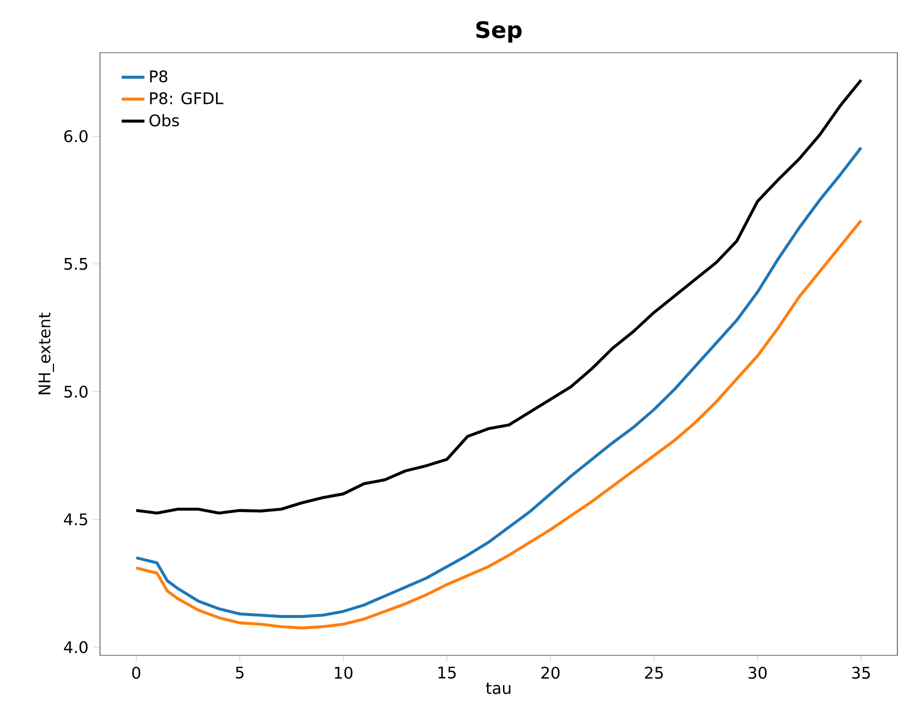 Image resolution: width=898 pixels, height=722 pixels. What do you see at coordinates (447, 672) in the screenshot?
I see `x-tick-label: 15` at bounding box center [447, 672].